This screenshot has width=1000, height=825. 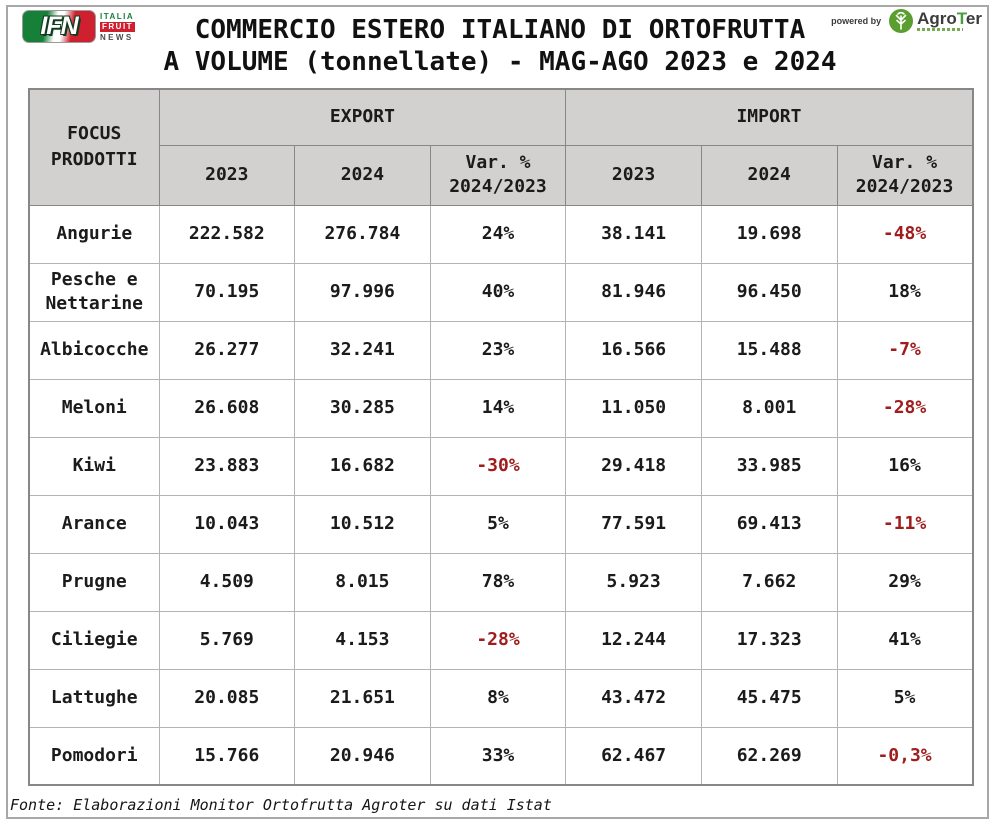 What do you see at coordinates (500, 30) in the screenshot?
I see `page-title-line1: COMMERCIO ESTERO ITALIANO DI ORTOFRUTTA` at bounding box center [500, 30].